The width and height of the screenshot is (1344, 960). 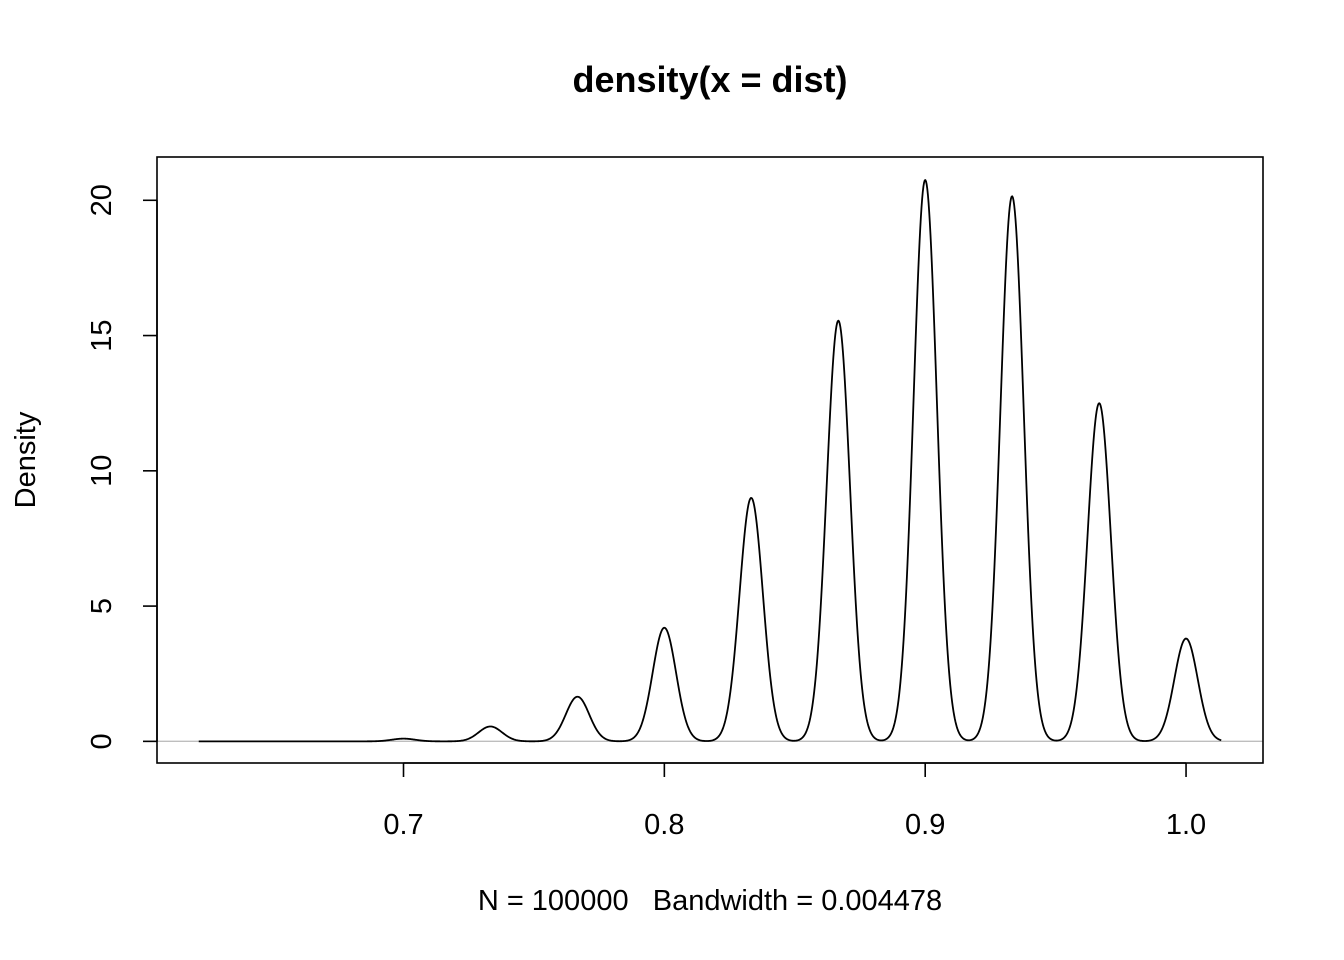 I want to click on y-tick-label: 5, so click(x=102, y=606).